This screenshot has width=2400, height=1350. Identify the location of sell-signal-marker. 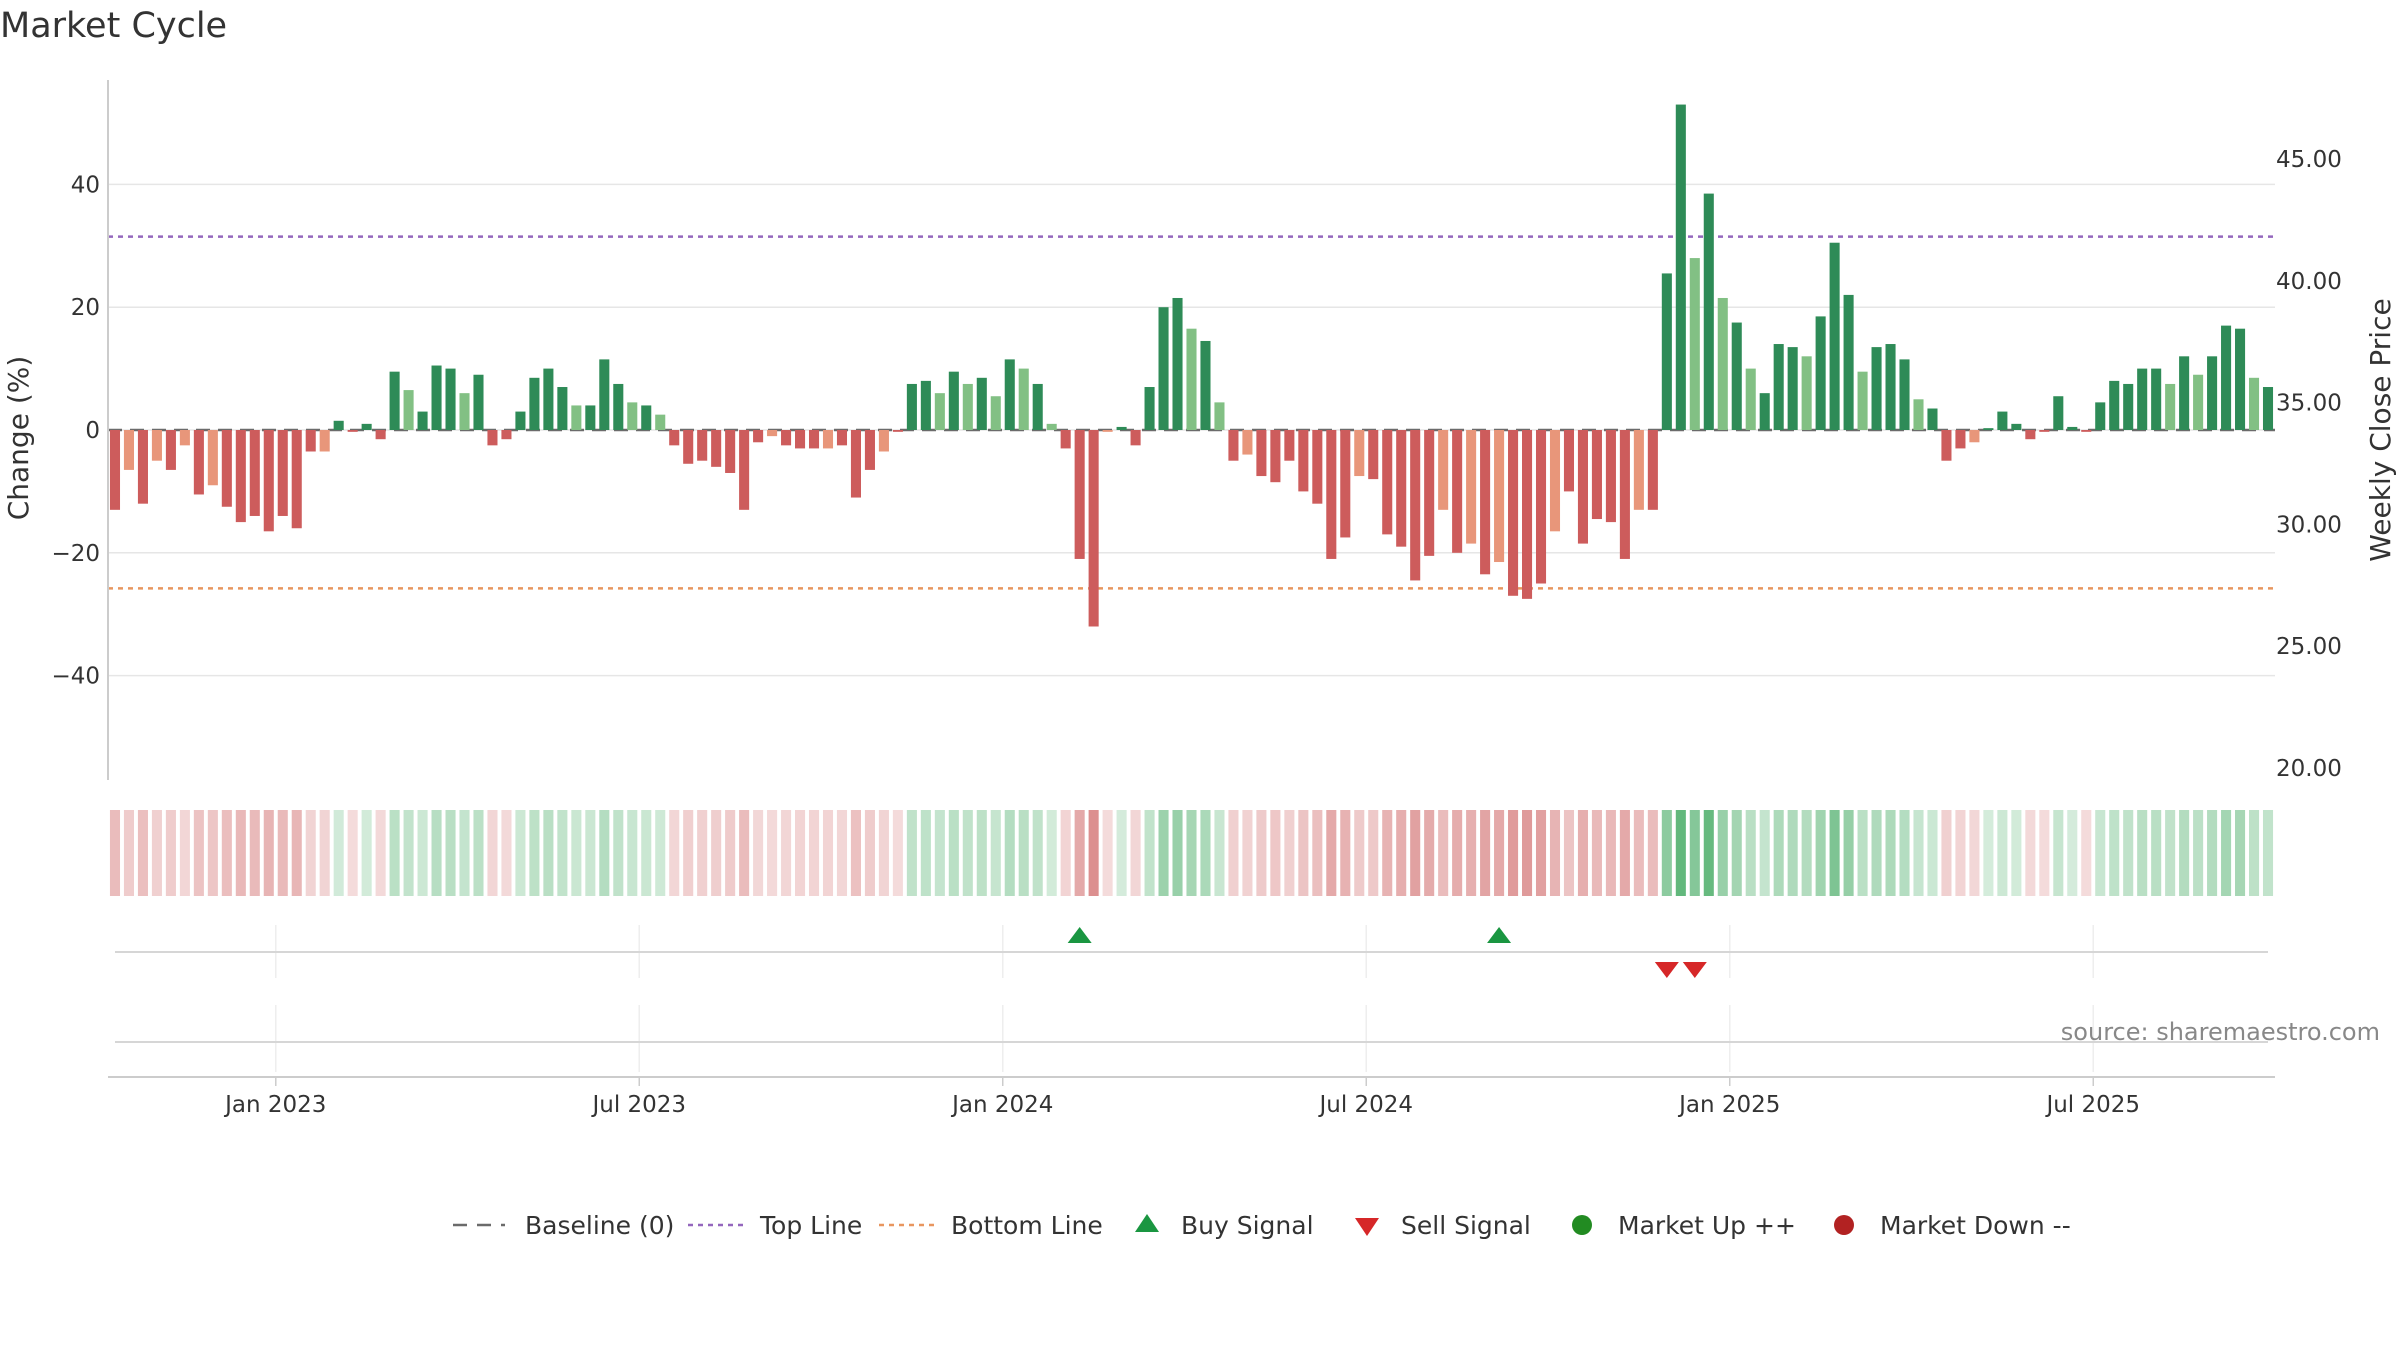
(1666, 970).